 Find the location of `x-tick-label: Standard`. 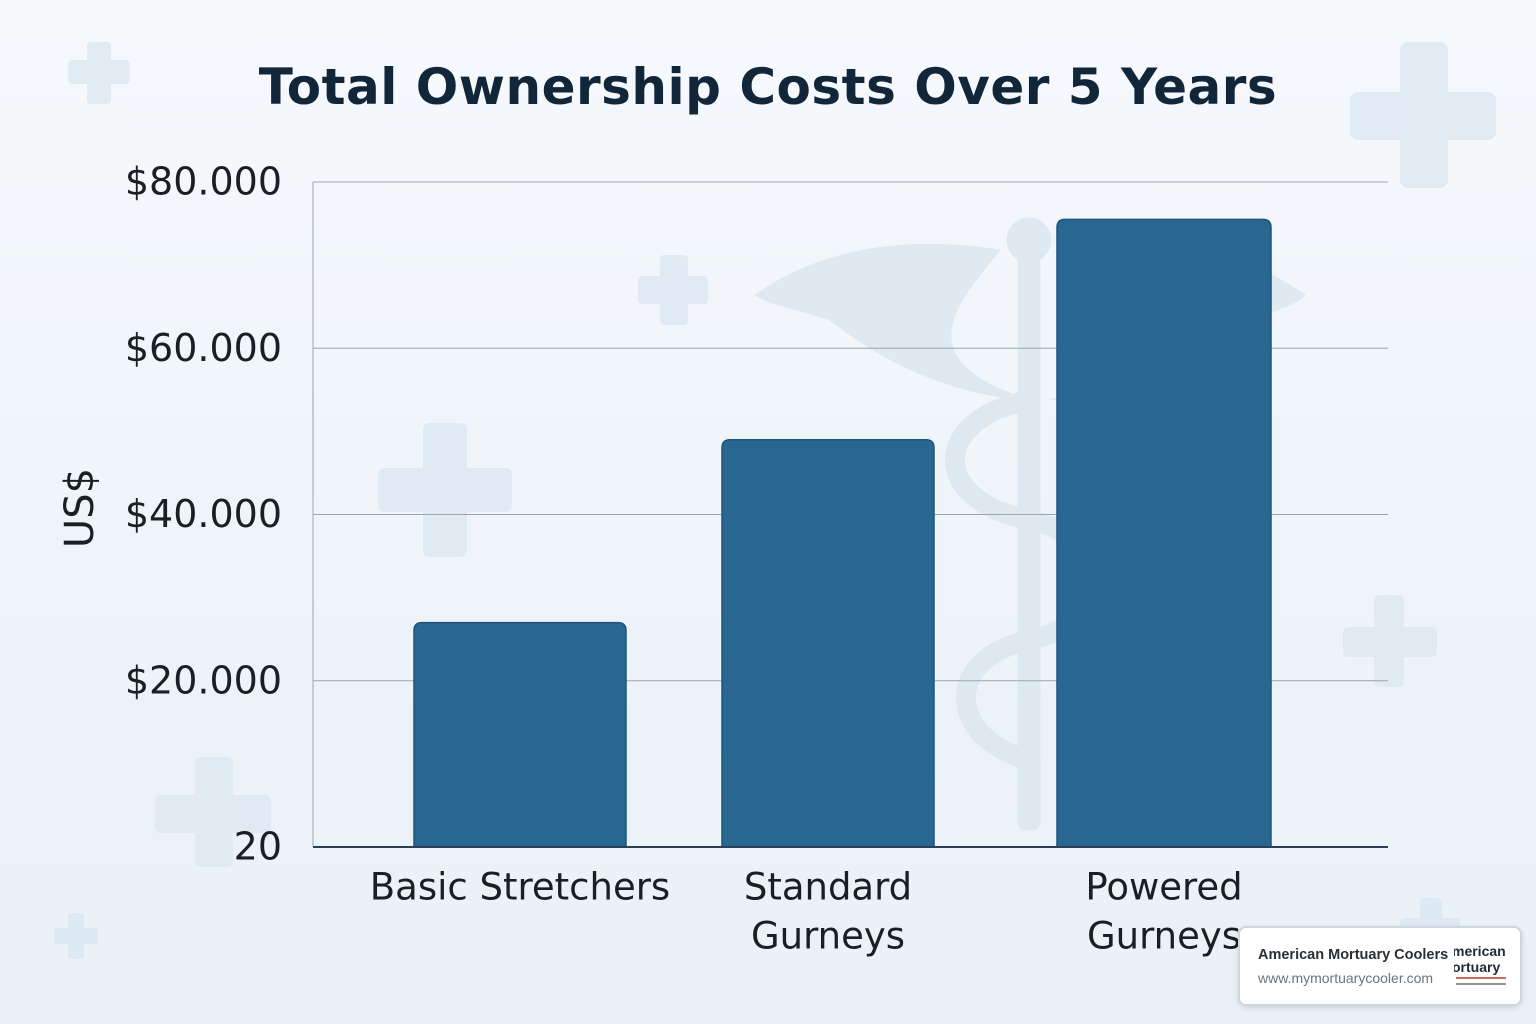

x-tick-label: Standard is located at coordinates (828, 887).